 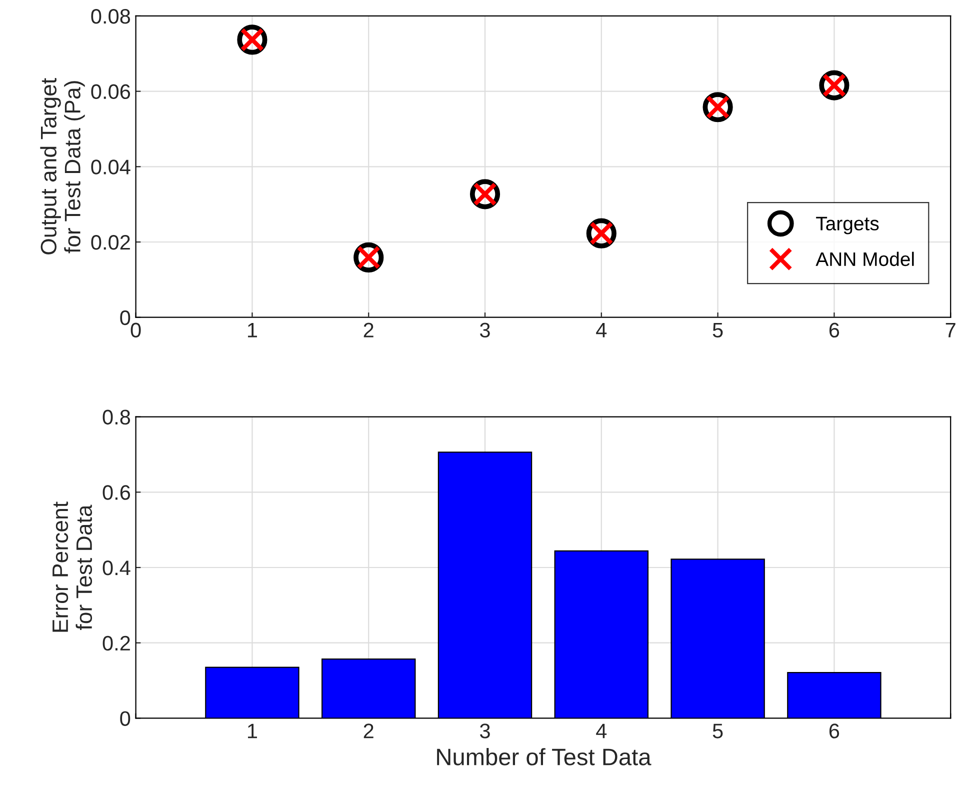 I want to click on legend-label: ANN Model, so click(x=865, y=259).